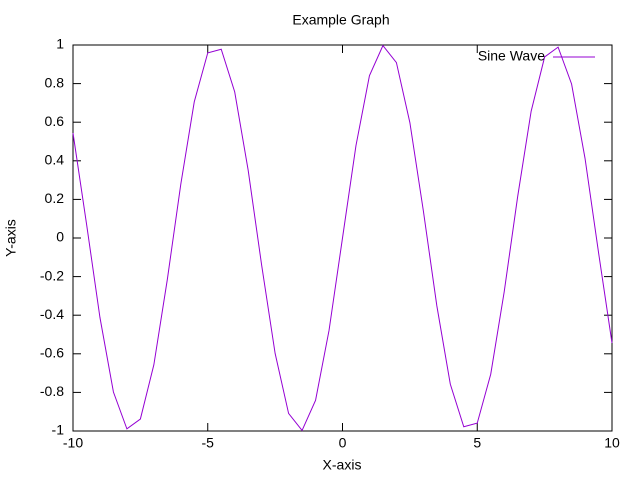  Describe the element at coordinates (52, 275) in the screenshot. I see `y-tick-label: -0.2` at that location.